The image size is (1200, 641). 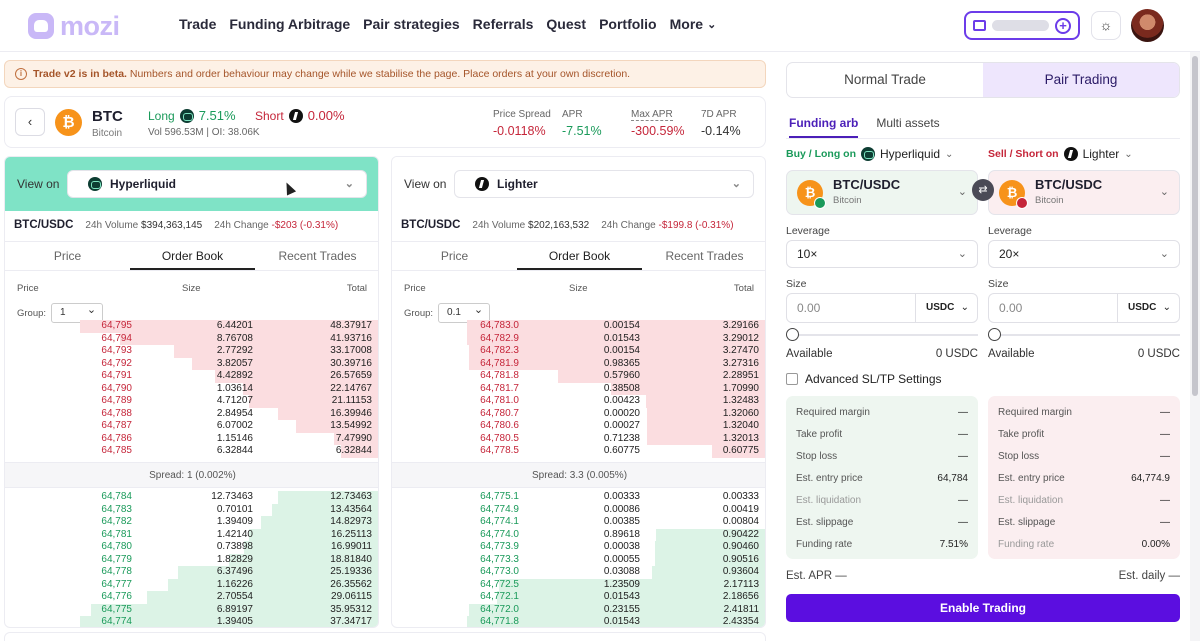 I want to click on bid-row: 64,784 12.73463 12.73463, so click(x=191, y=497).